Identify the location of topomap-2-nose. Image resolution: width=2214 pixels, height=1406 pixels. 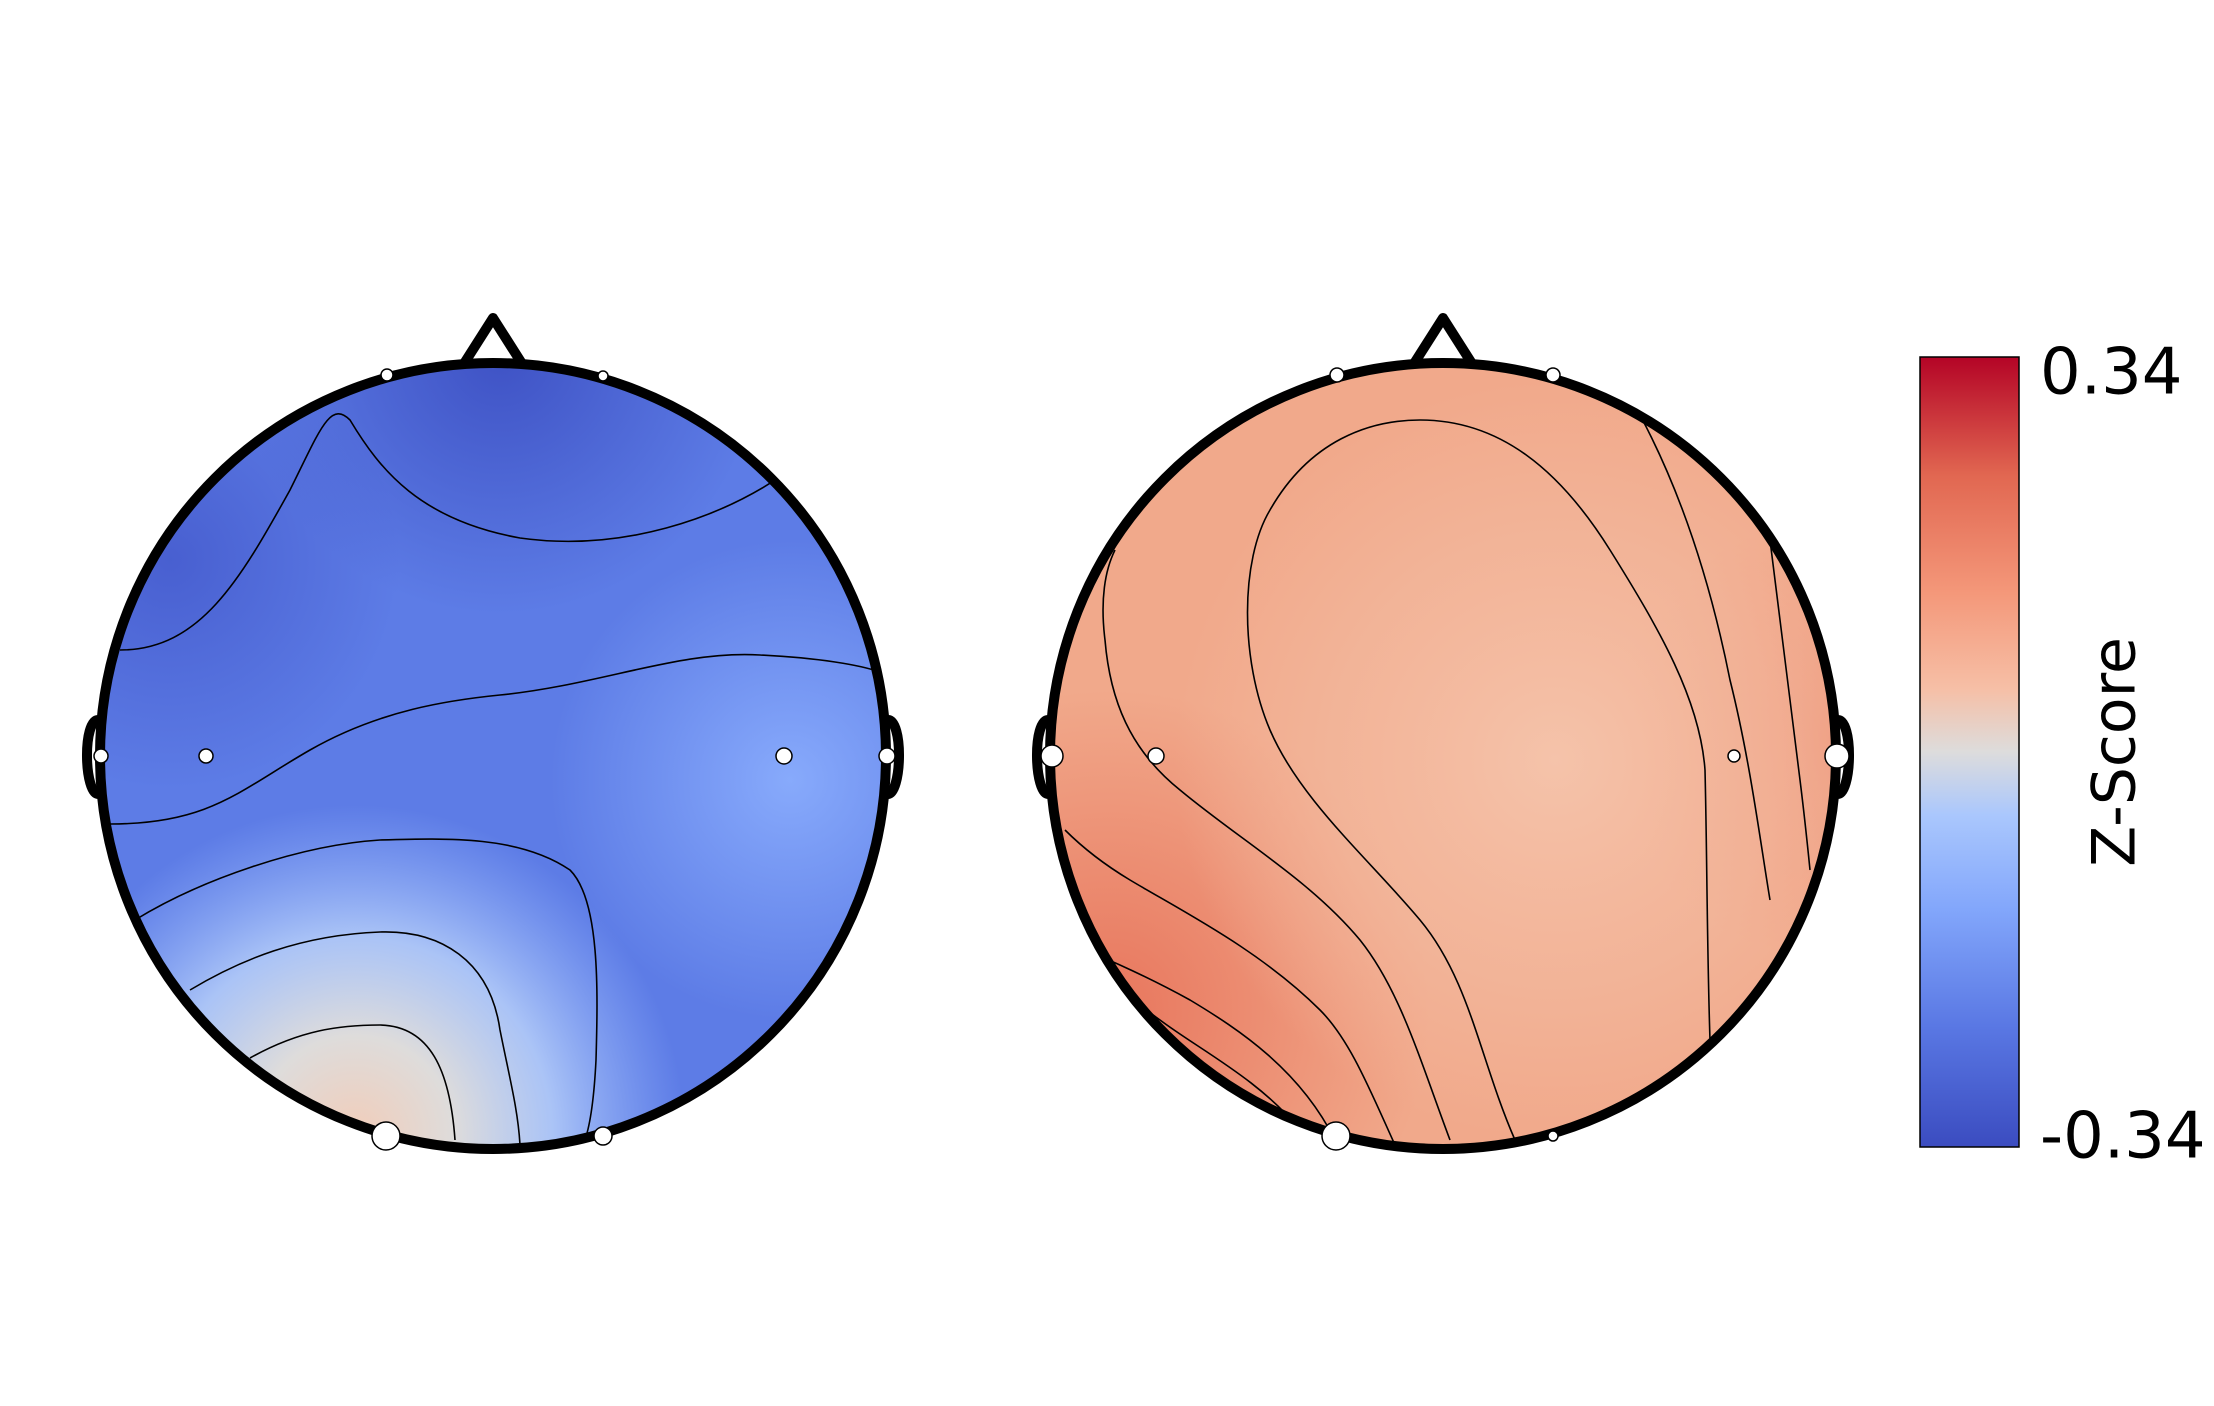
(1443, 339).